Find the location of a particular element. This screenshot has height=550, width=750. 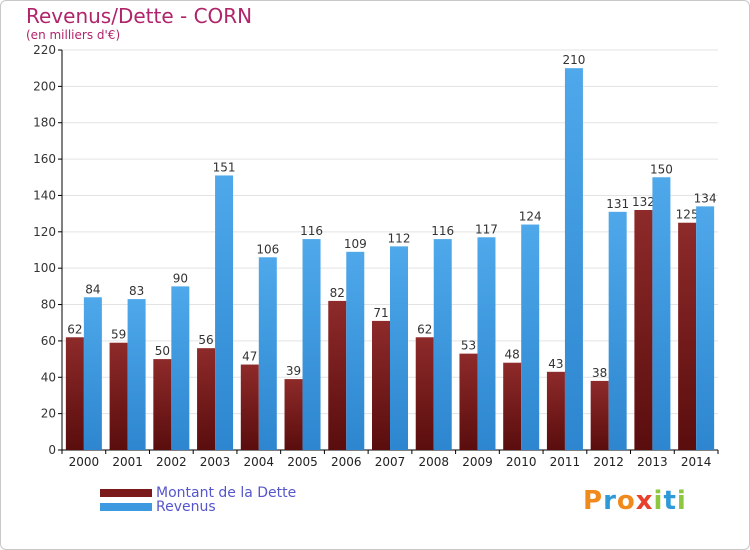

data-label: 48 is located at coordinates (512, 355).